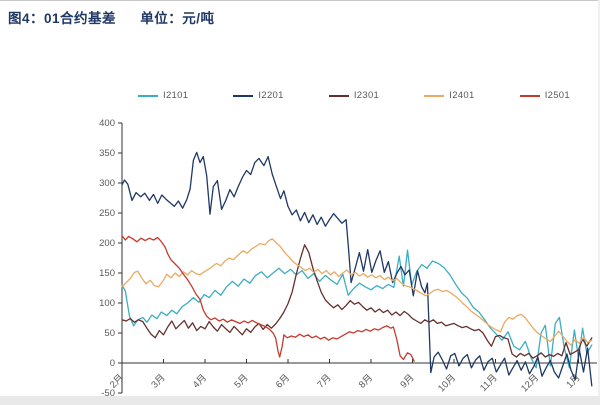  I want to click on legend-label: I2201, so click(271, 95).